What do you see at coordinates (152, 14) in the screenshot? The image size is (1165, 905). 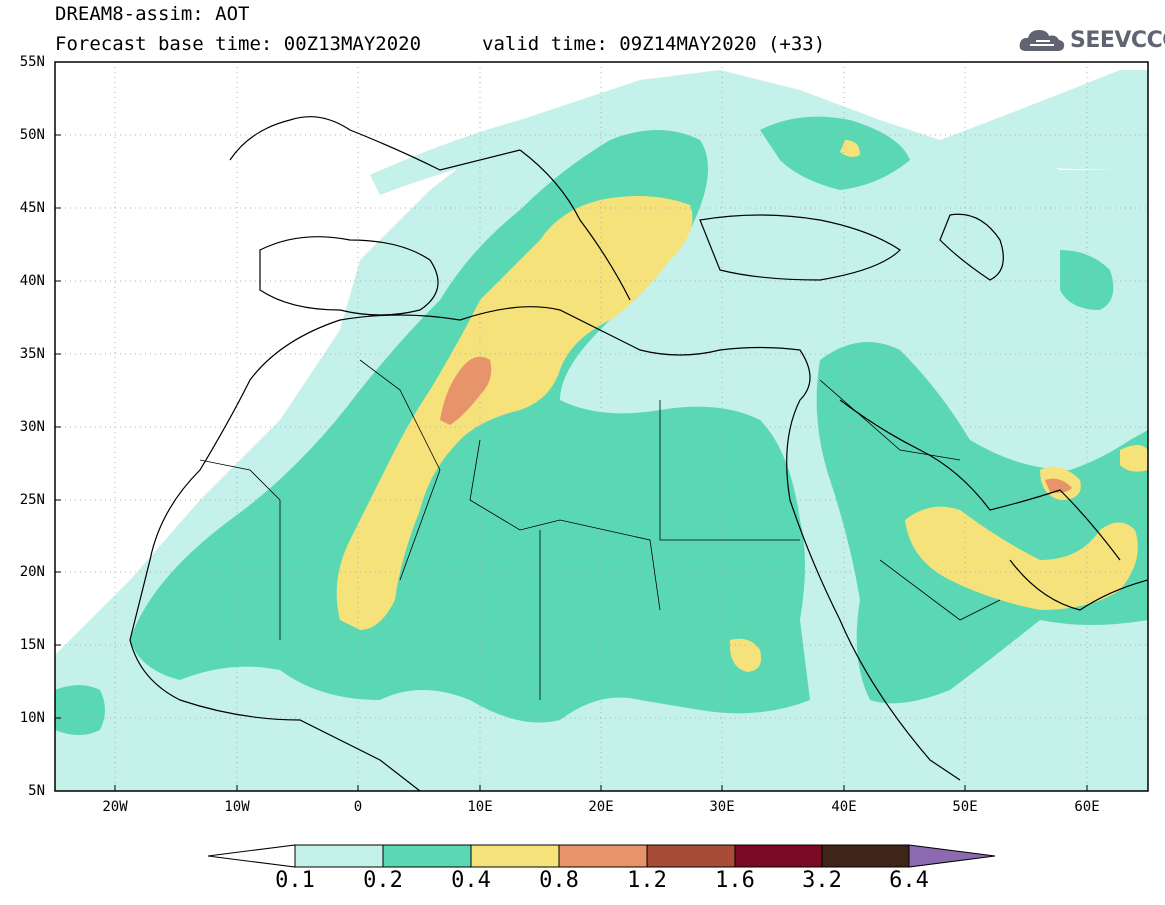 I see `map-title: DREAM8-assim: AOT` at bounding box center [152, 14].